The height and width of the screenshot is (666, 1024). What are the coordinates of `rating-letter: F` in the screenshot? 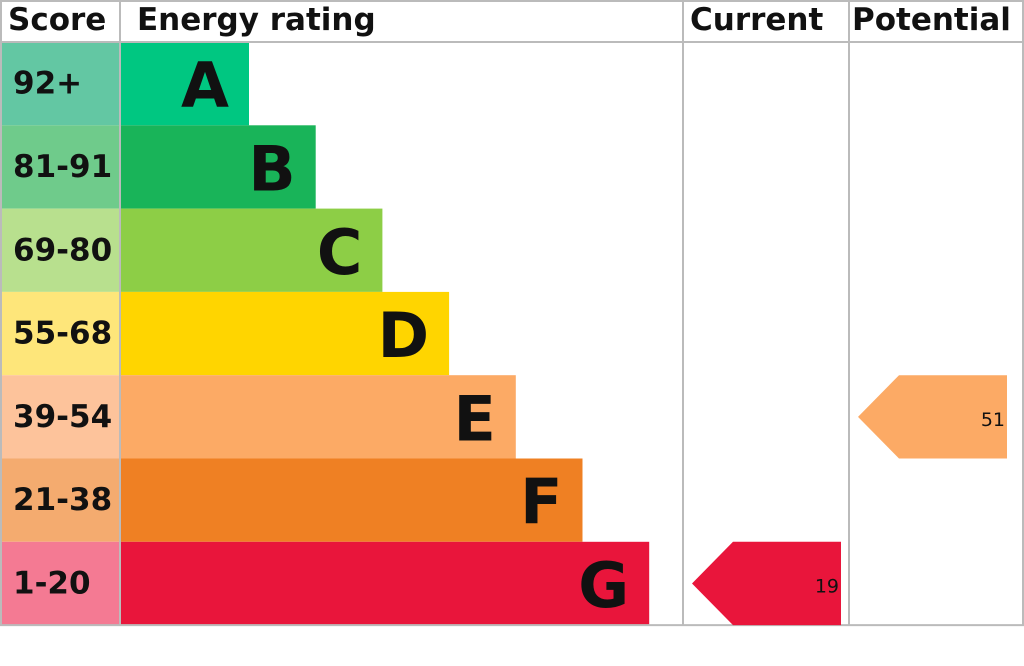 It's located at (541, 502).